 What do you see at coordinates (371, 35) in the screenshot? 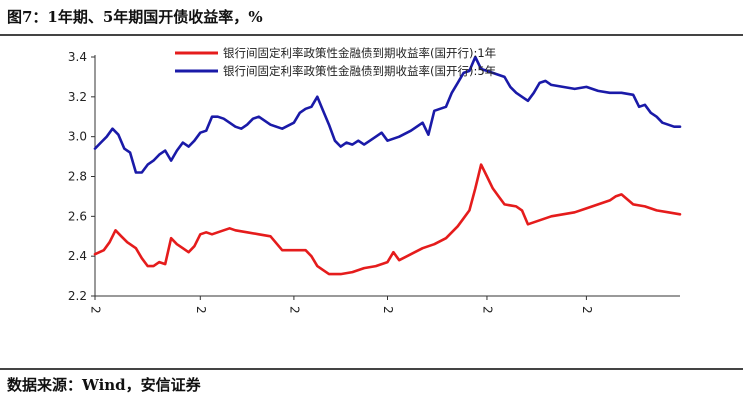
I see `top-rule` at bounding box center [371, 35].